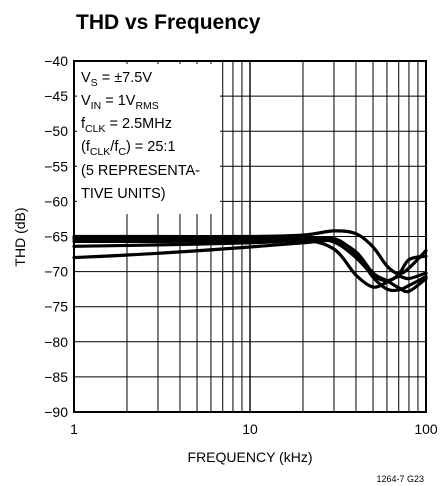  I want to click on y-axis-label: THD (dB), so click(20, 236).